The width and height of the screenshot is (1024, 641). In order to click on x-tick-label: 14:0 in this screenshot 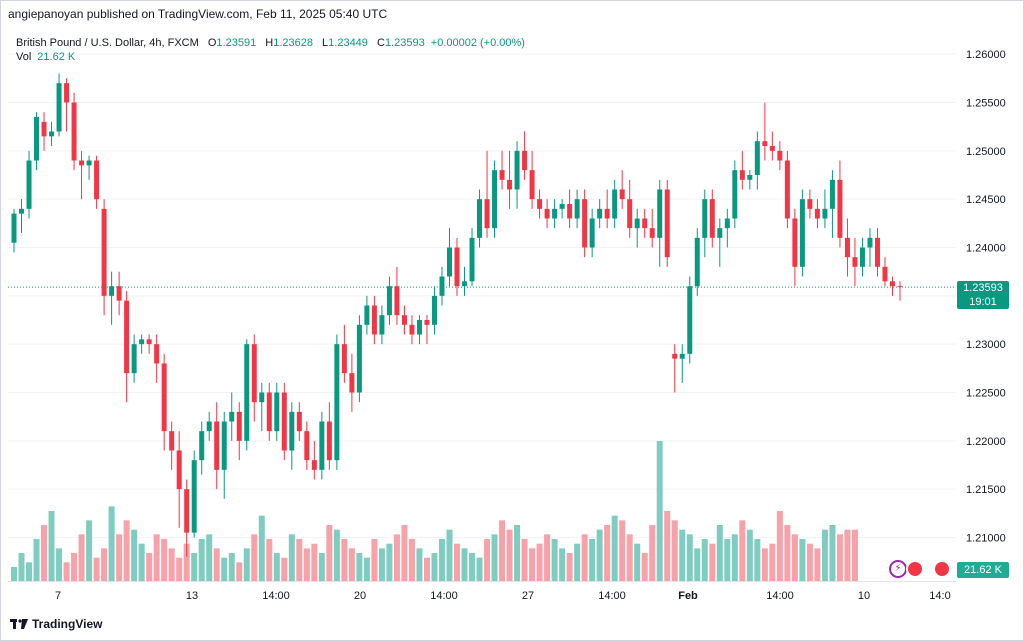, I will do `click(939, 596)`.